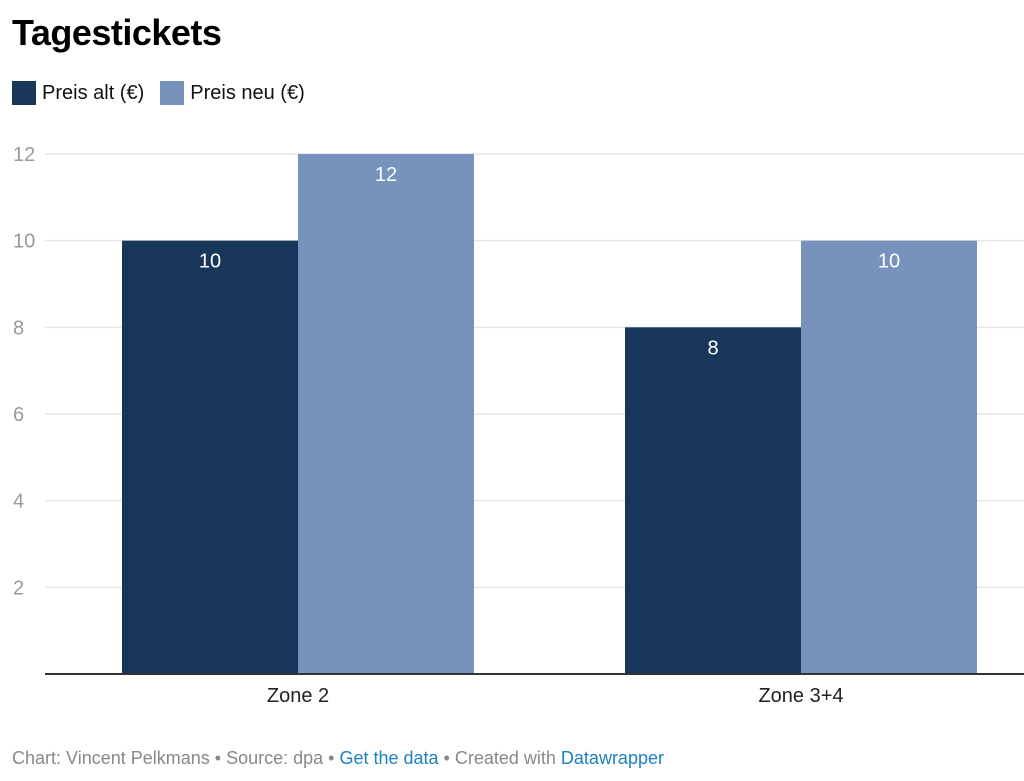 The width and height of the screenshot is (1024, 781). I want to click on legend: Preis alt (€) Preis neu (€), so click(166, 93).